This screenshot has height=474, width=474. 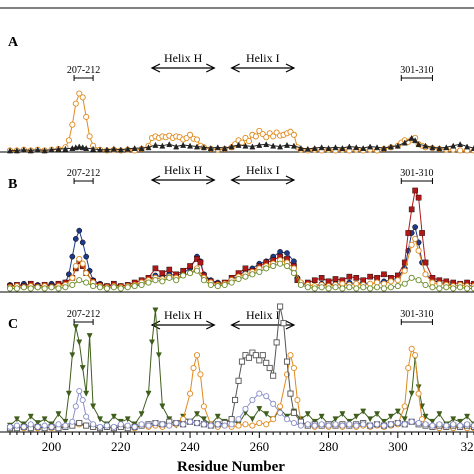 What do you see at coordinates (183, 315) in the screenshot?
I see `helix-label: Helix H` at bounding box center [183, 315].